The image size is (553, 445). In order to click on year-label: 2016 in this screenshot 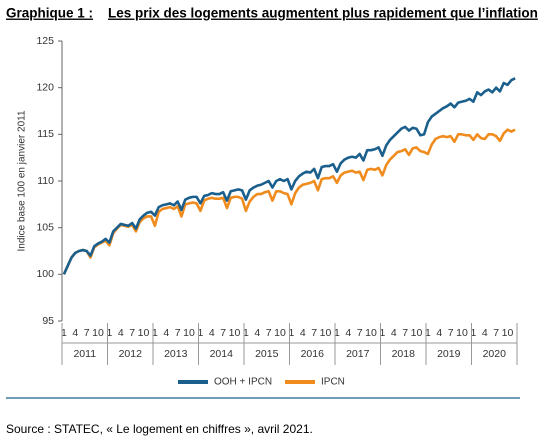, I will do `click(313, 354)`.